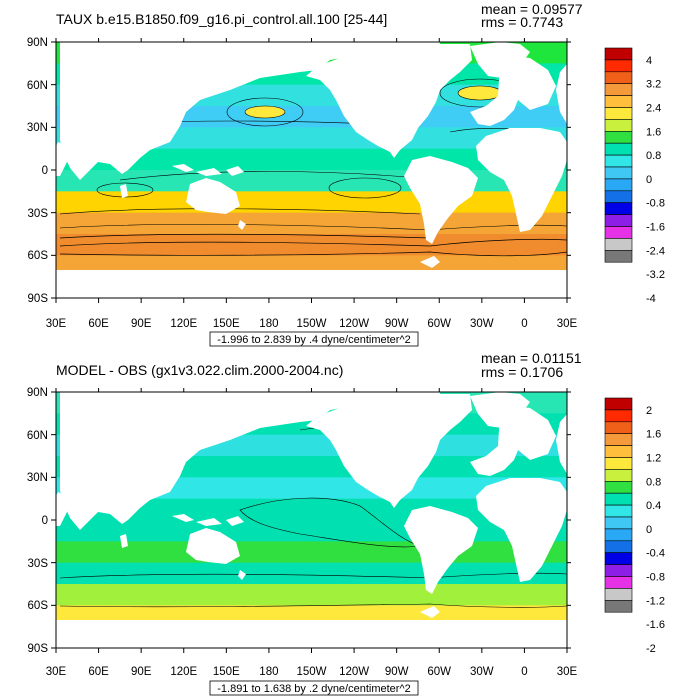  Describe the element at coordinates (38, 564) in the screenshot. I see `diff-lat-label: 30S` at that location.